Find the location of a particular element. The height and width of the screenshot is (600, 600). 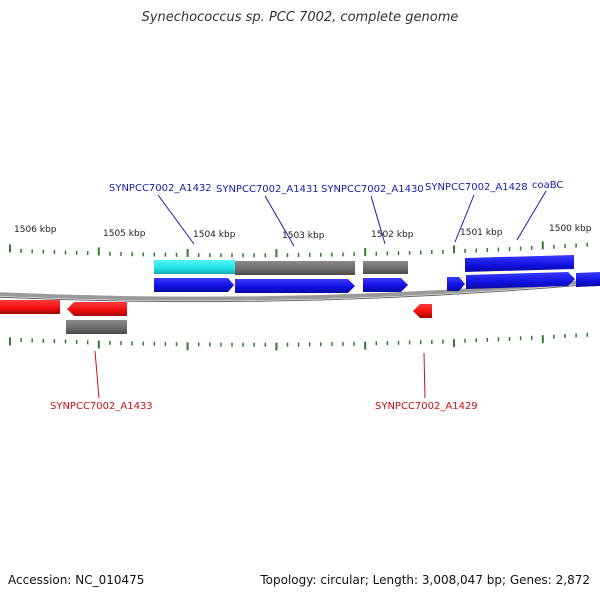

gene-label-A1430: SYNPCC7002_A1430 is located at coordinates (372, 189).